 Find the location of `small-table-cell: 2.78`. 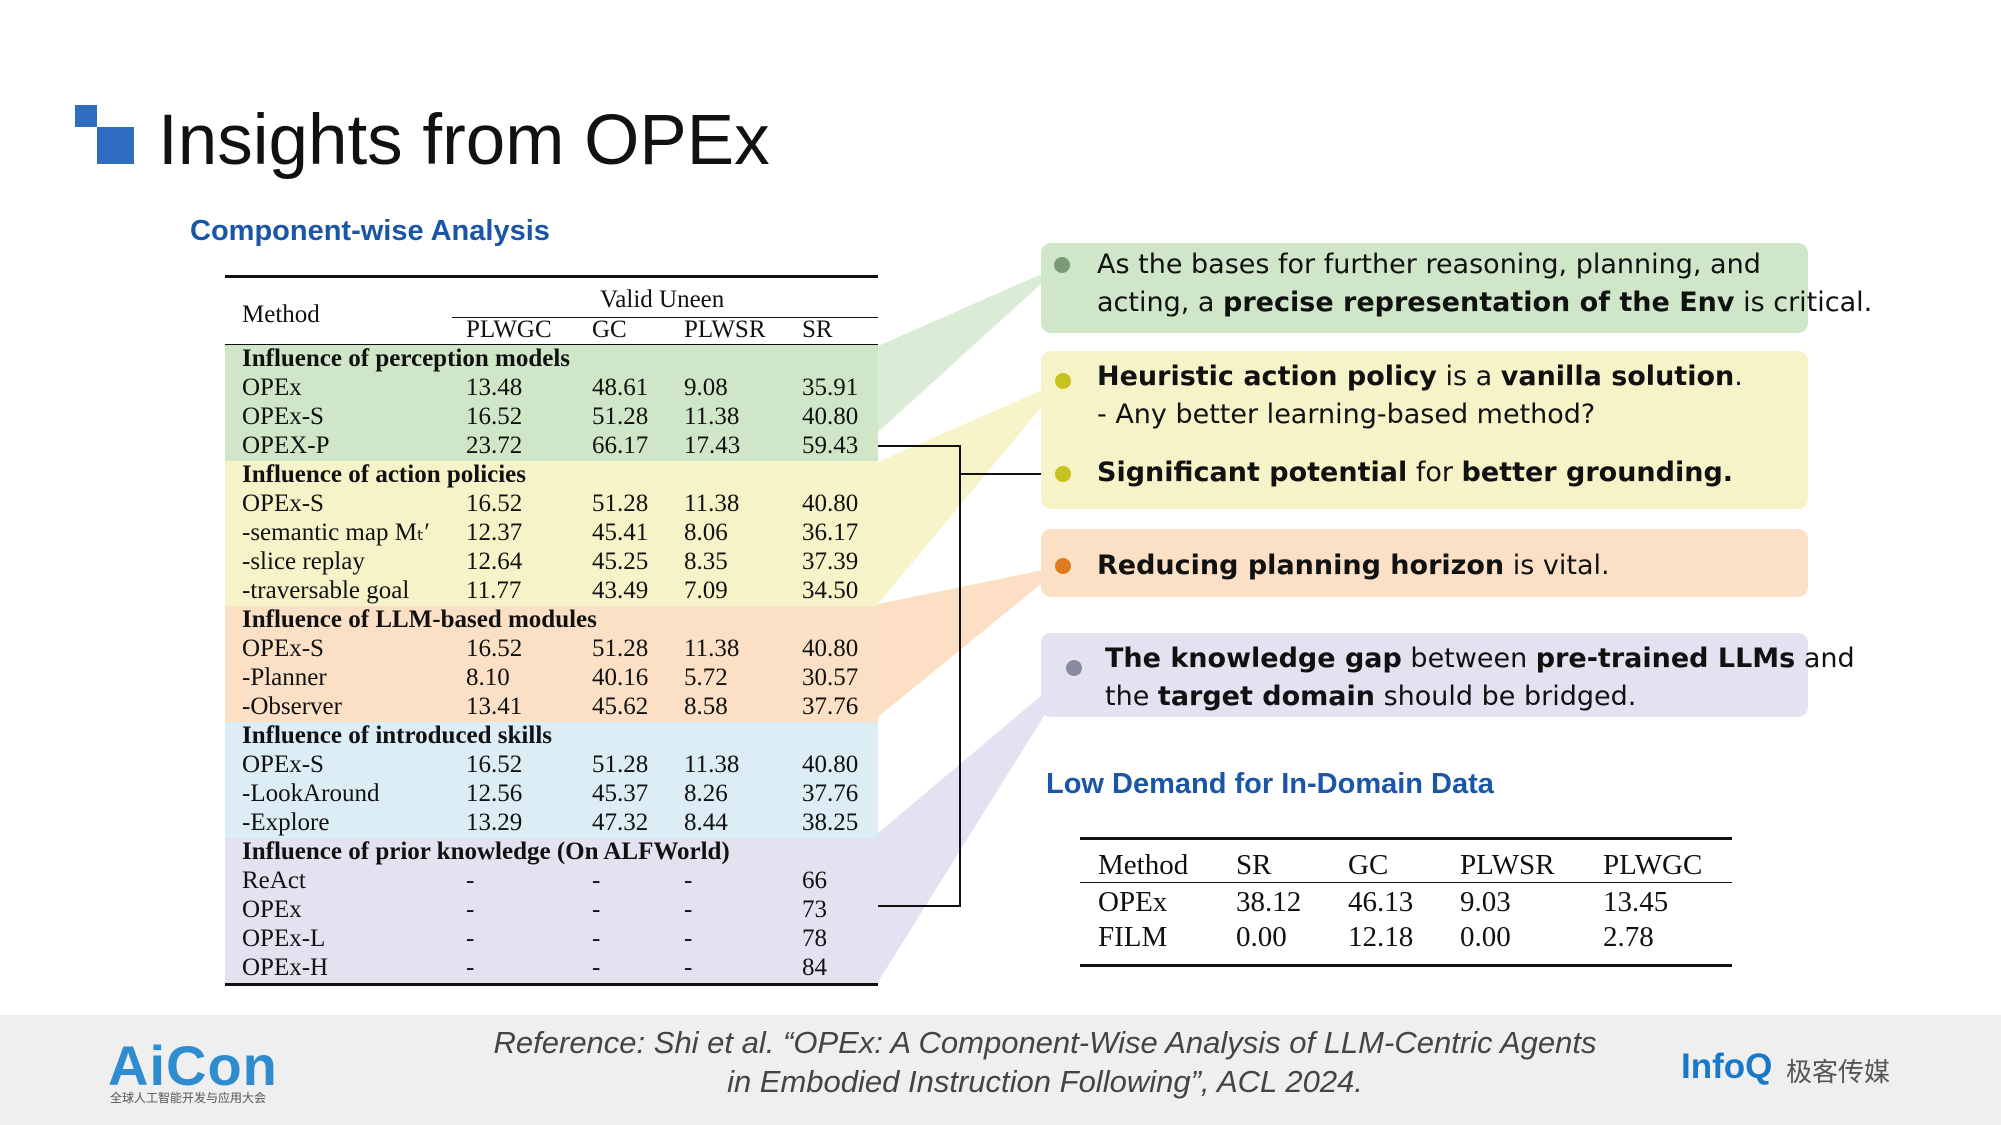

small-table-cell: 2.78 is located at coordinates (1628, 937).